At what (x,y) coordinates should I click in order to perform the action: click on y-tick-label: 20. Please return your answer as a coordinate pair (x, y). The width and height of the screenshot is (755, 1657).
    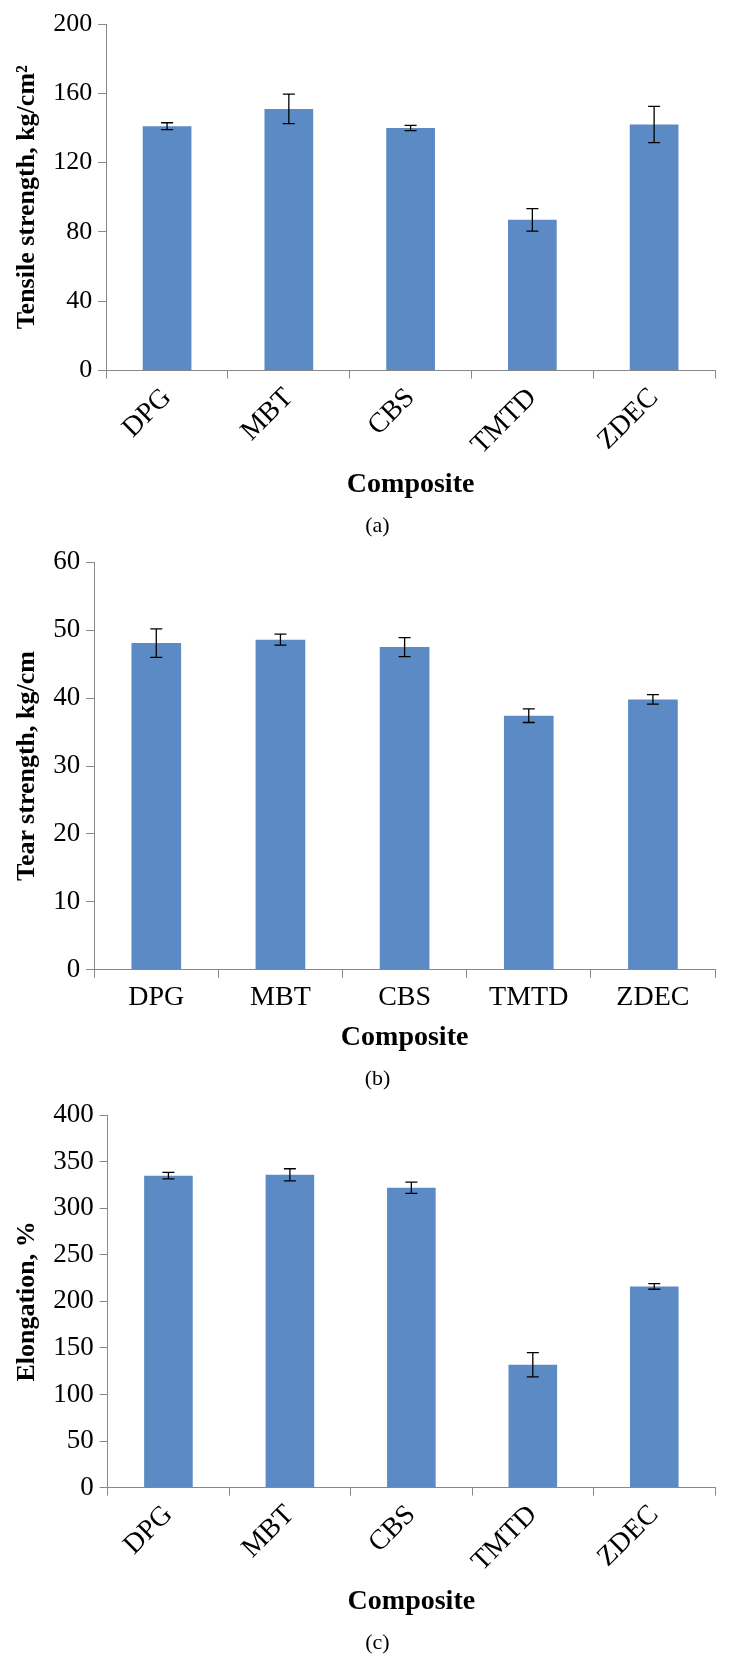
    Looking at the image, I should click on (67, 832).